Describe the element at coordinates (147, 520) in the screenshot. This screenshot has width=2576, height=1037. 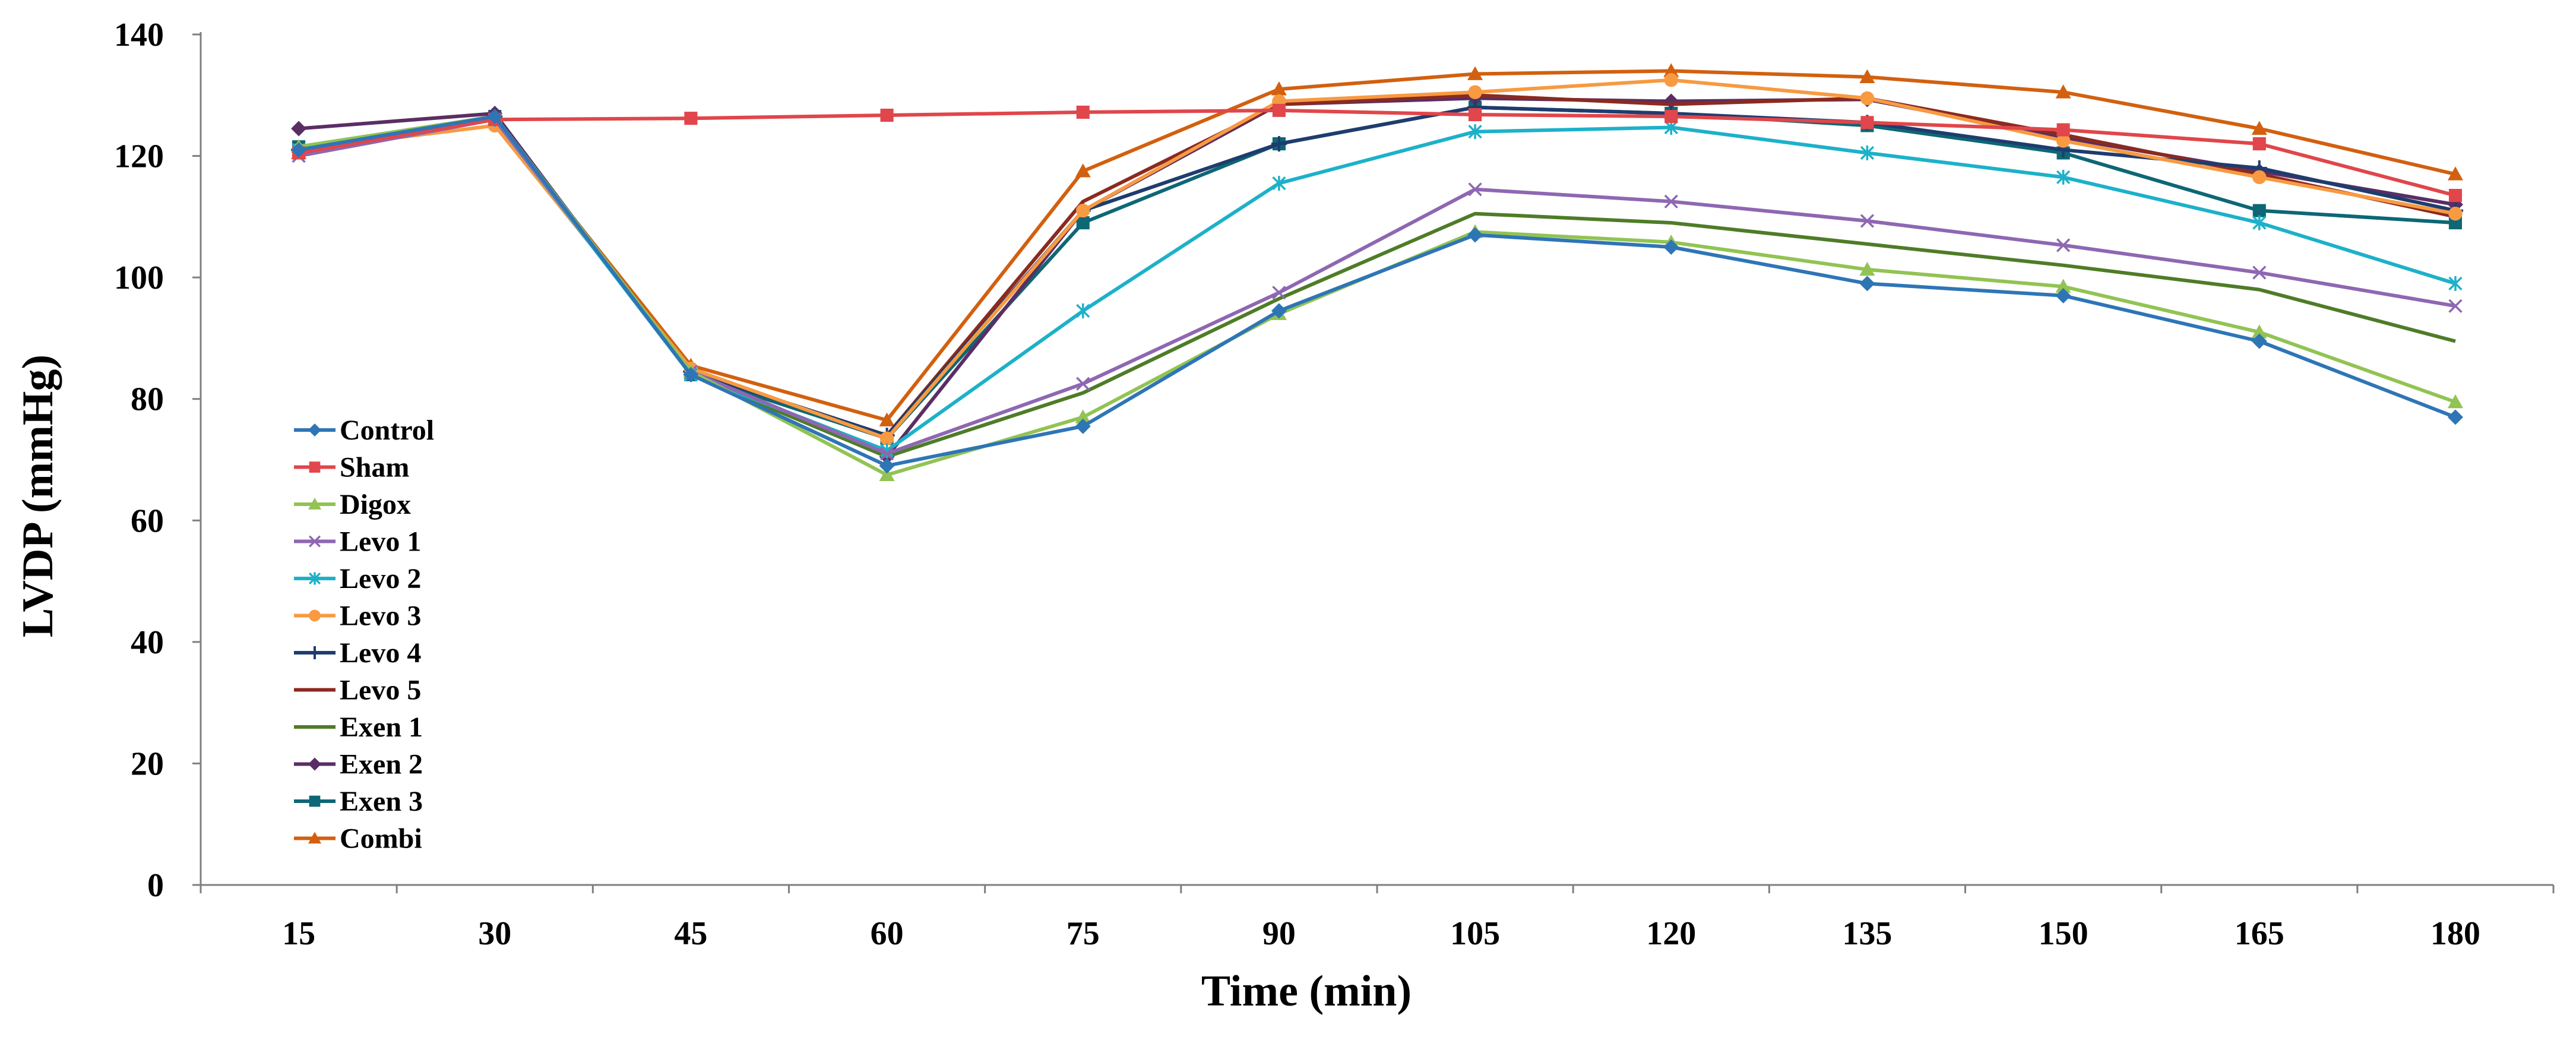
I see `y-tick-label: 60` at that location.